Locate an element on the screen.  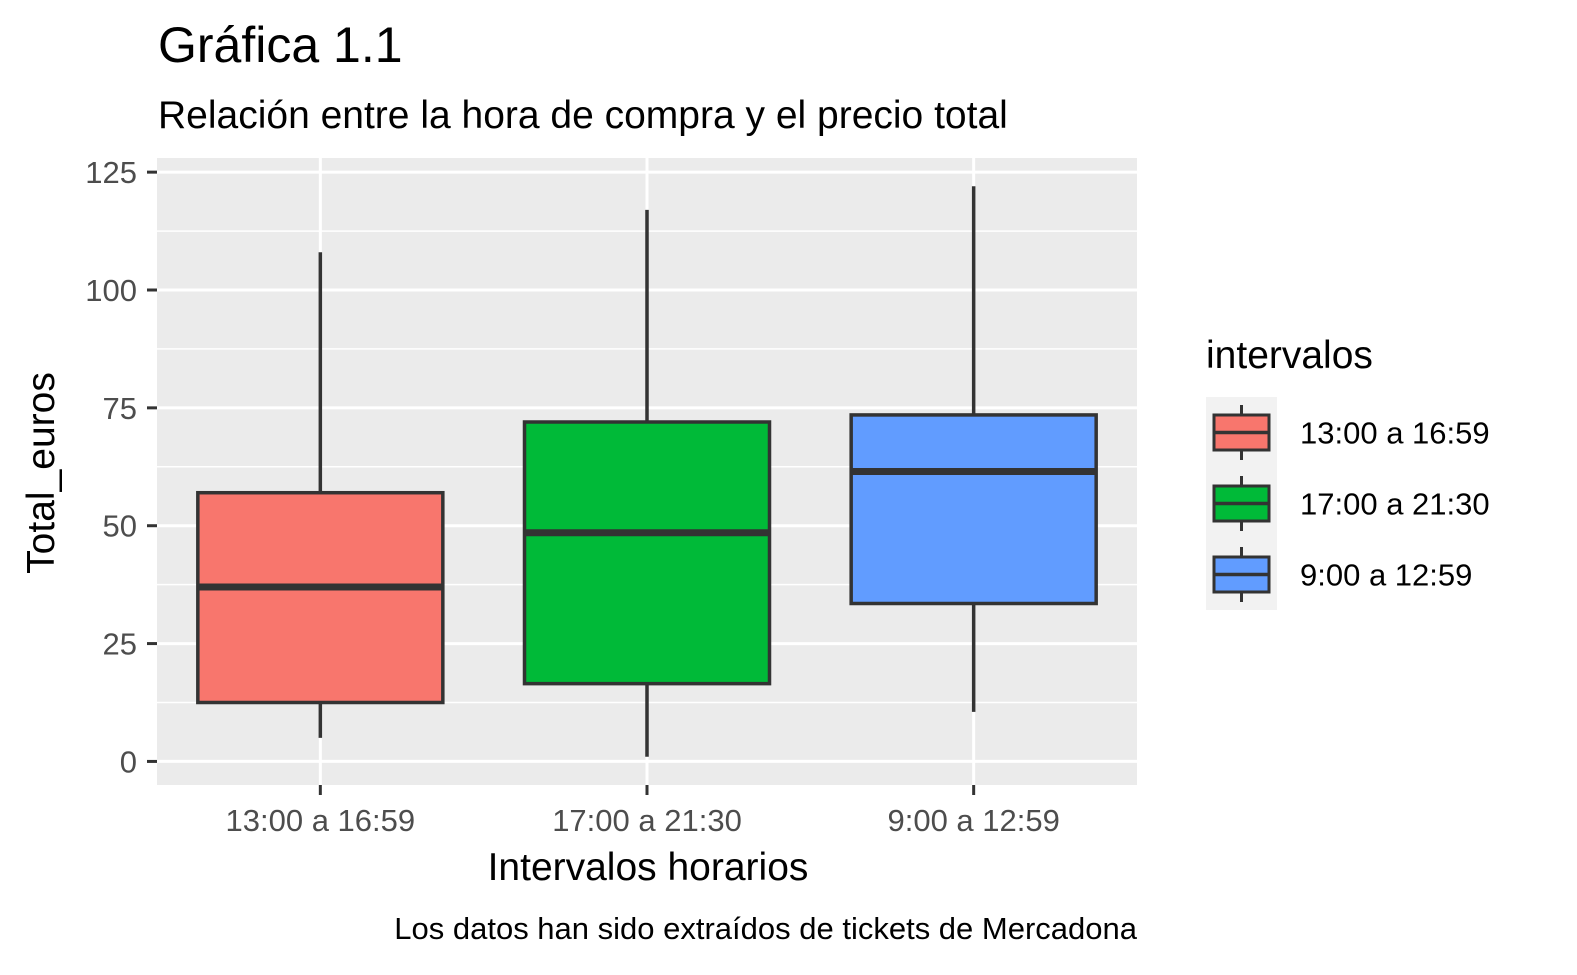
legend-label: 9:00 a 12:59 is located at coordinates (1386, 575).